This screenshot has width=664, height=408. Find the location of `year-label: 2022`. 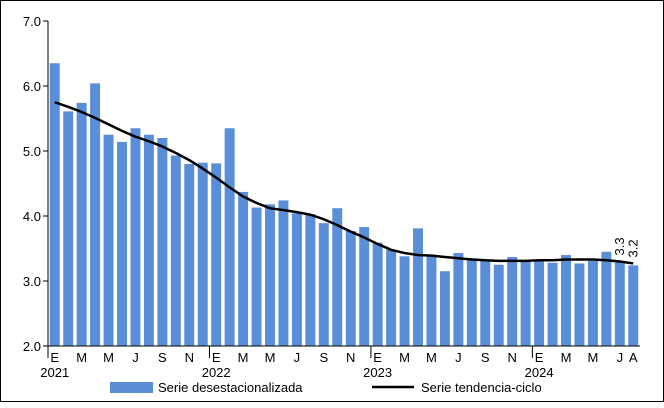

year-label: 2022 is located at coordinates (216, 372).